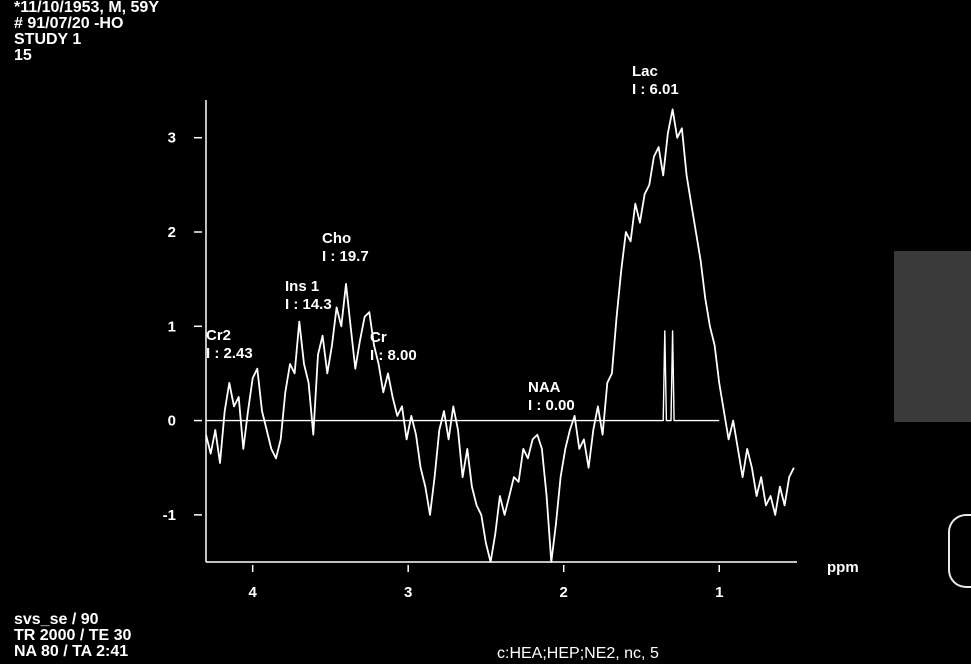 This screenshot has width=971, height=664. What do you see at coordinates (172, 138) in the screenshot?
I see `y-tick-label: 3` at bounding box center [172, 138].